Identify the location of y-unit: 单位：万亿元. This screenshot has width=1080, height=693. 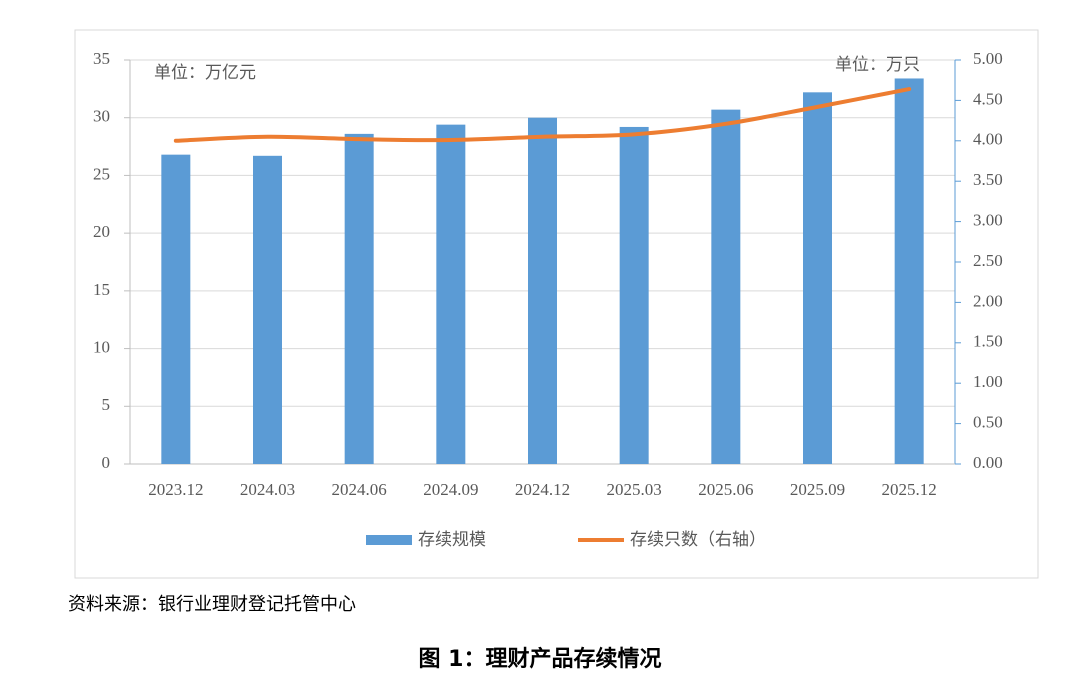
(205, 72).